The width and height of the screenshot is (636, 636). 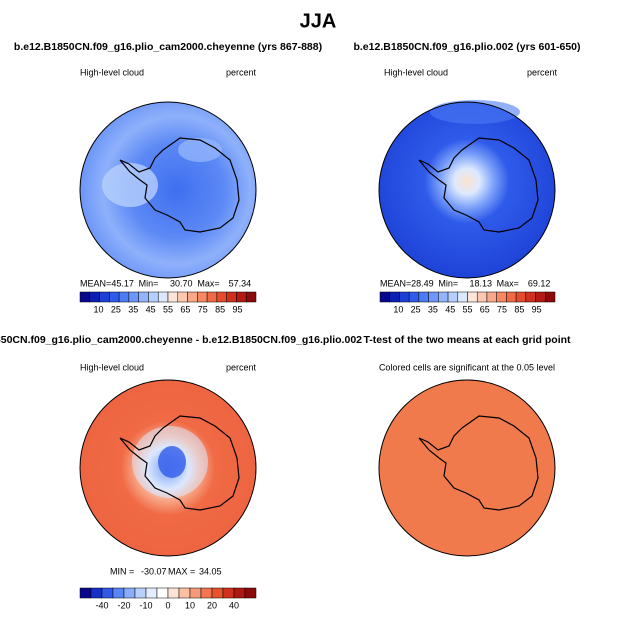 What do you see at coordinates (122, 571) in the screenshot?
I see `stat-label: MIN =` at bounding box center [122, 571].